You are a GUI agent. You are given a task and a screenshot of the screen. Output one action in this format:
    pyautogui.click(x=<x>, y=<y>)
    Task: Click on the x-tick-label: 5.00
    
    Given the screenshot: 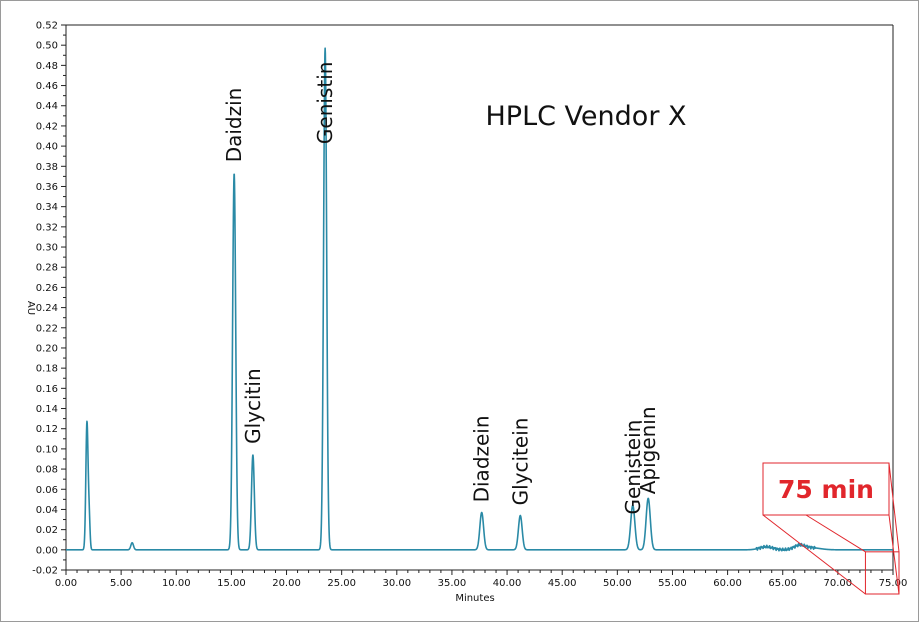 What is the action you would take?
    pyautogui.click(x=121, y=583)
    